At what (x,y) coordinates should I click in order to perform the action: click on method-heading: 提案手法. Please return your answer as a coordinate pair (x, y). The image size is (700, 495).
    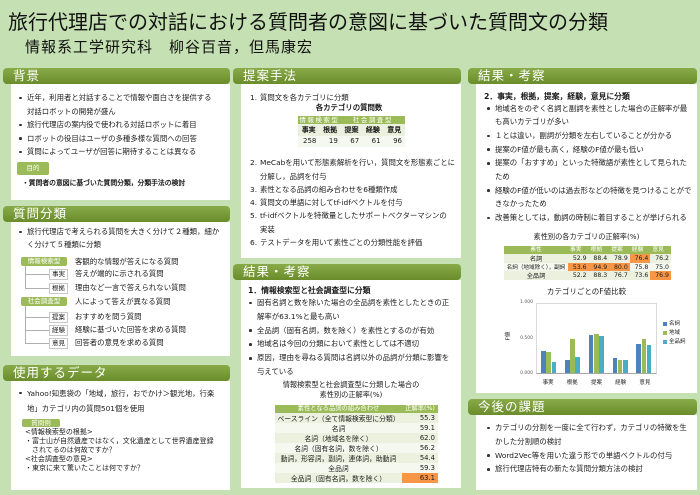
    Looking at the image, I should click on (347, 76).